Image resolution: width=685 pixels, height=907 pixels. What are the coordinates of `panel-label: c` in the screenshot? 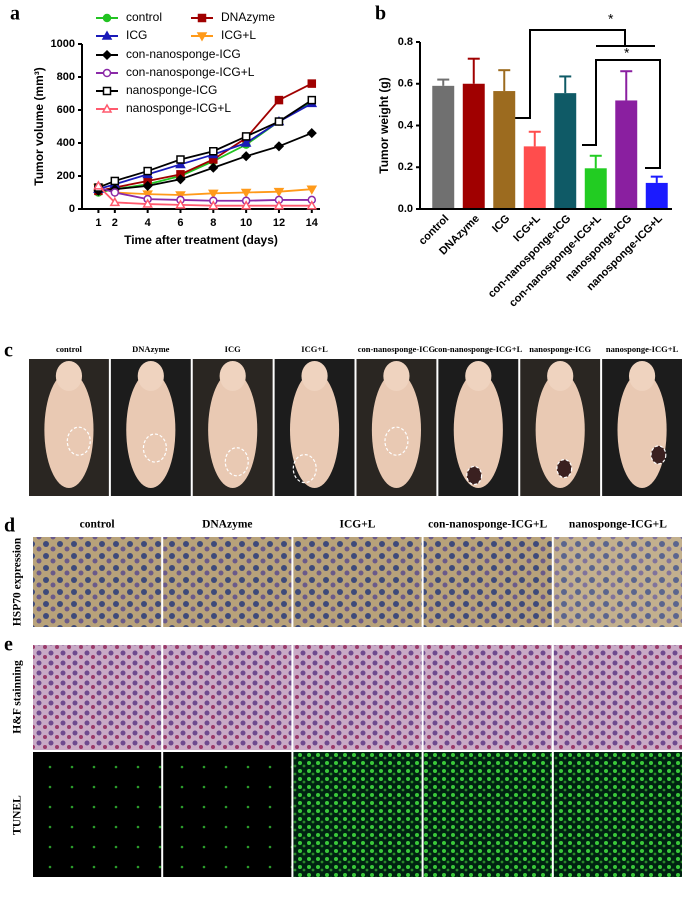 It's located at (8, 351).